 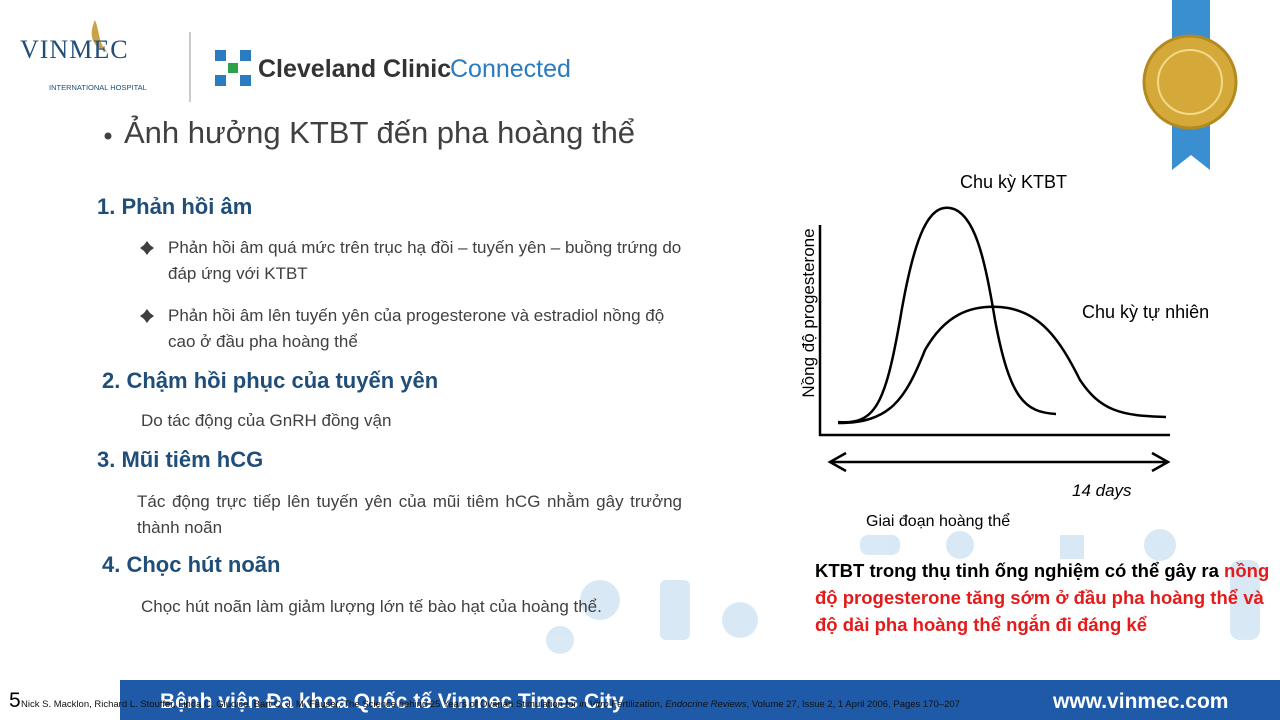 What do you see at coordinates (180, 459) in the screenshot?
I see `heading: 3. Mũi tiêm hCG` at bounding box center [180, 459].